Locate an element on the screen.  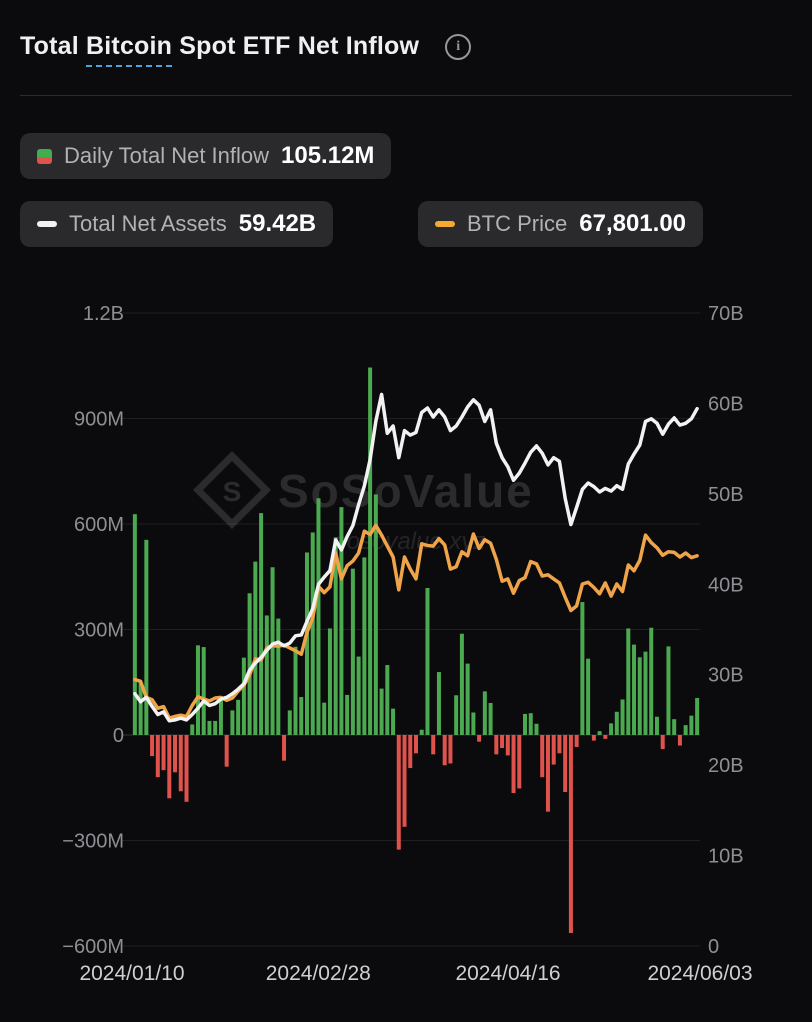
legend-daily-label: Daily Total Net Inflow is located at coordinates (167, 155).